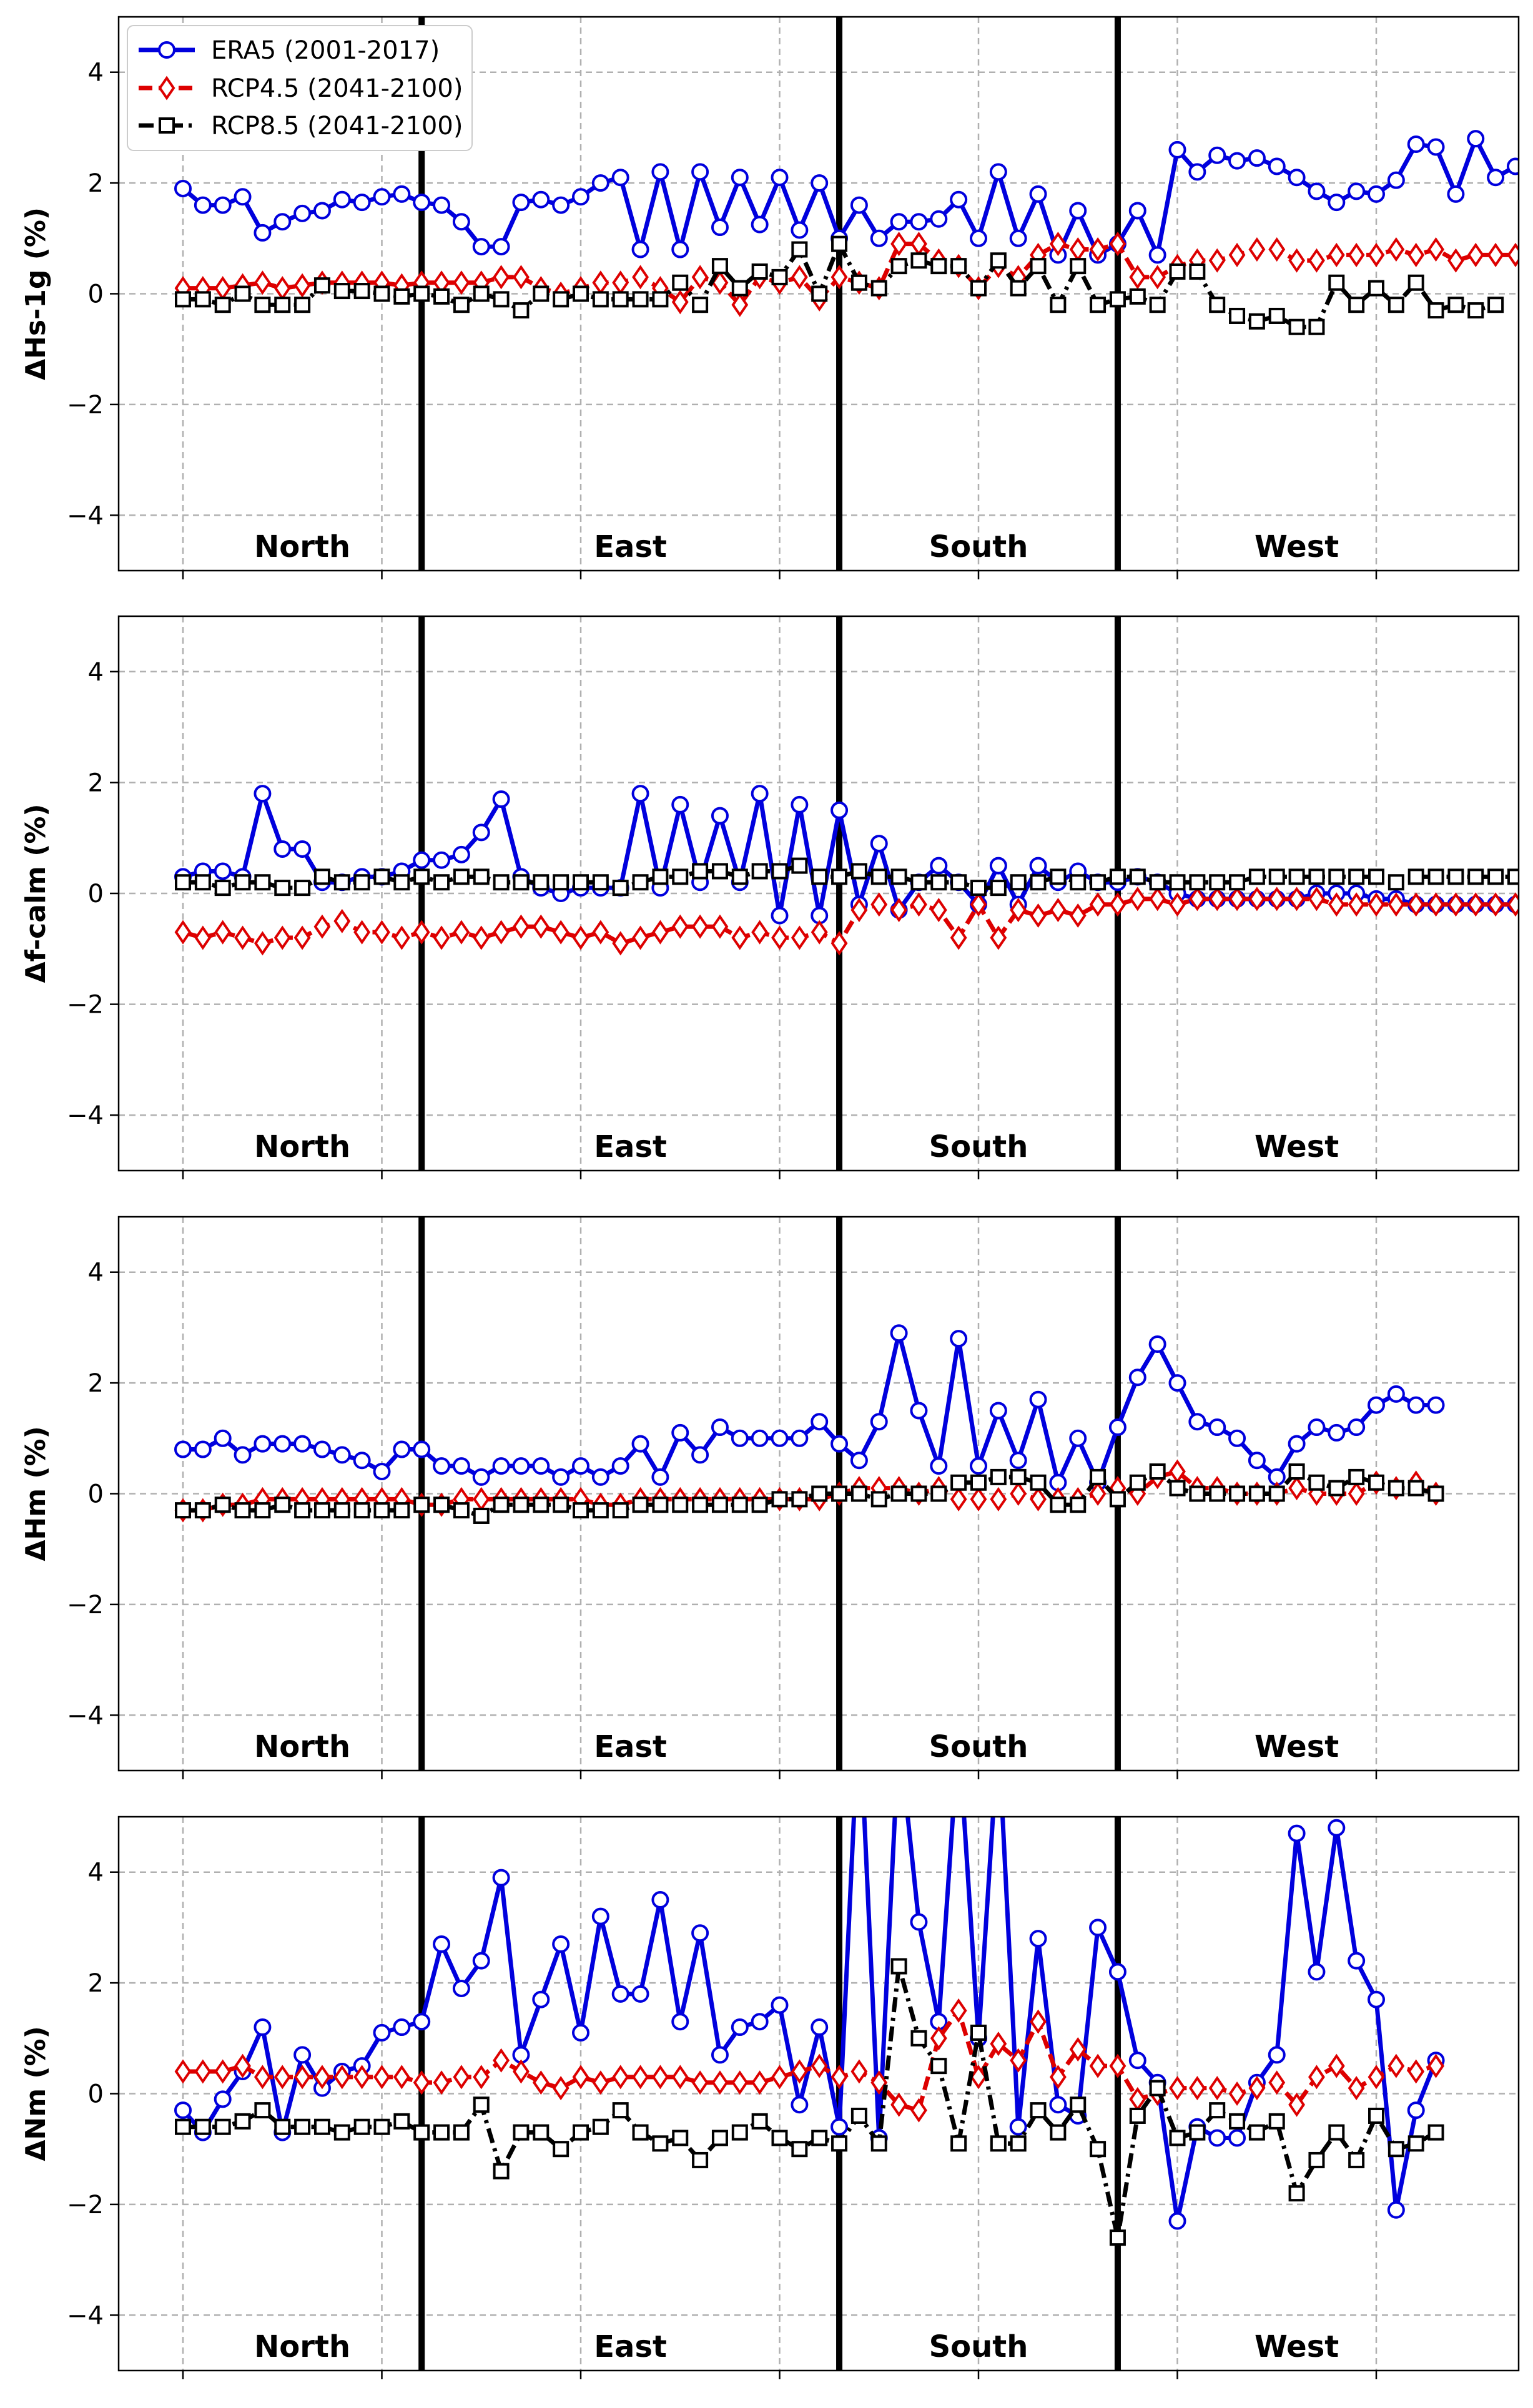 This screenshot has height=2408, width=1533. I want to click on legend-box, so click(300, 88).